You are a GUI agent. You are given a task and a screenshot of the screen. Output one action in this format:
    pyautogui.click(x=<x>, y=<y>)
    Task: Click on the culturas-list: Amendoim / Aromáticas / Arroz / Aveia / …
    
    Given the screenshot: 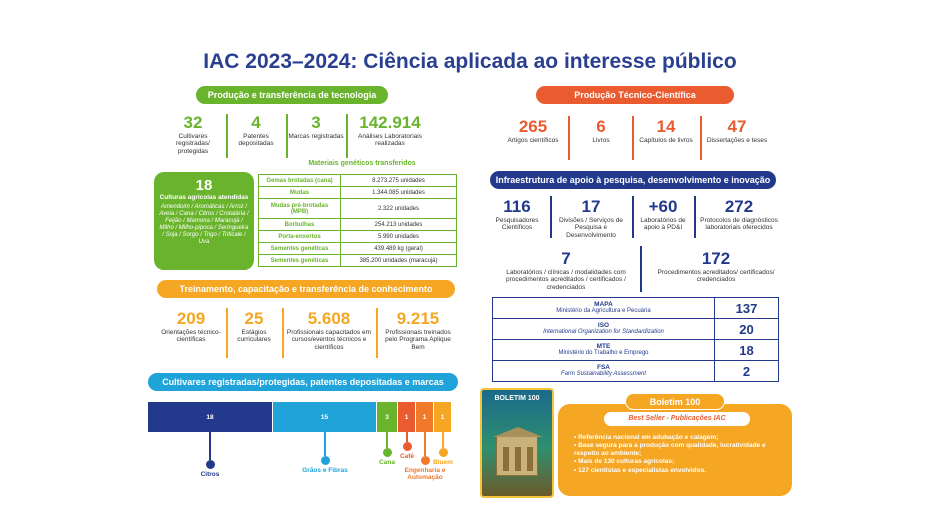 What is the action you would take?
    pyautogui.click(x=204, y=224)
    